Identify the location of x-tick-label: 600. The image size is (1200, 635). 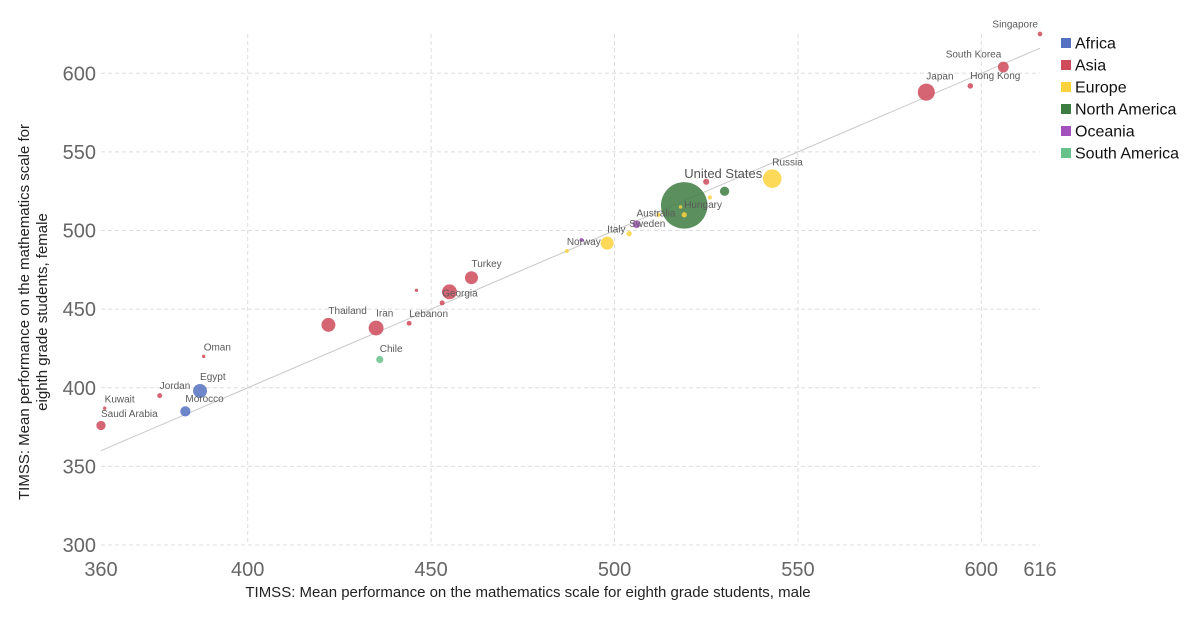
(981, 570).